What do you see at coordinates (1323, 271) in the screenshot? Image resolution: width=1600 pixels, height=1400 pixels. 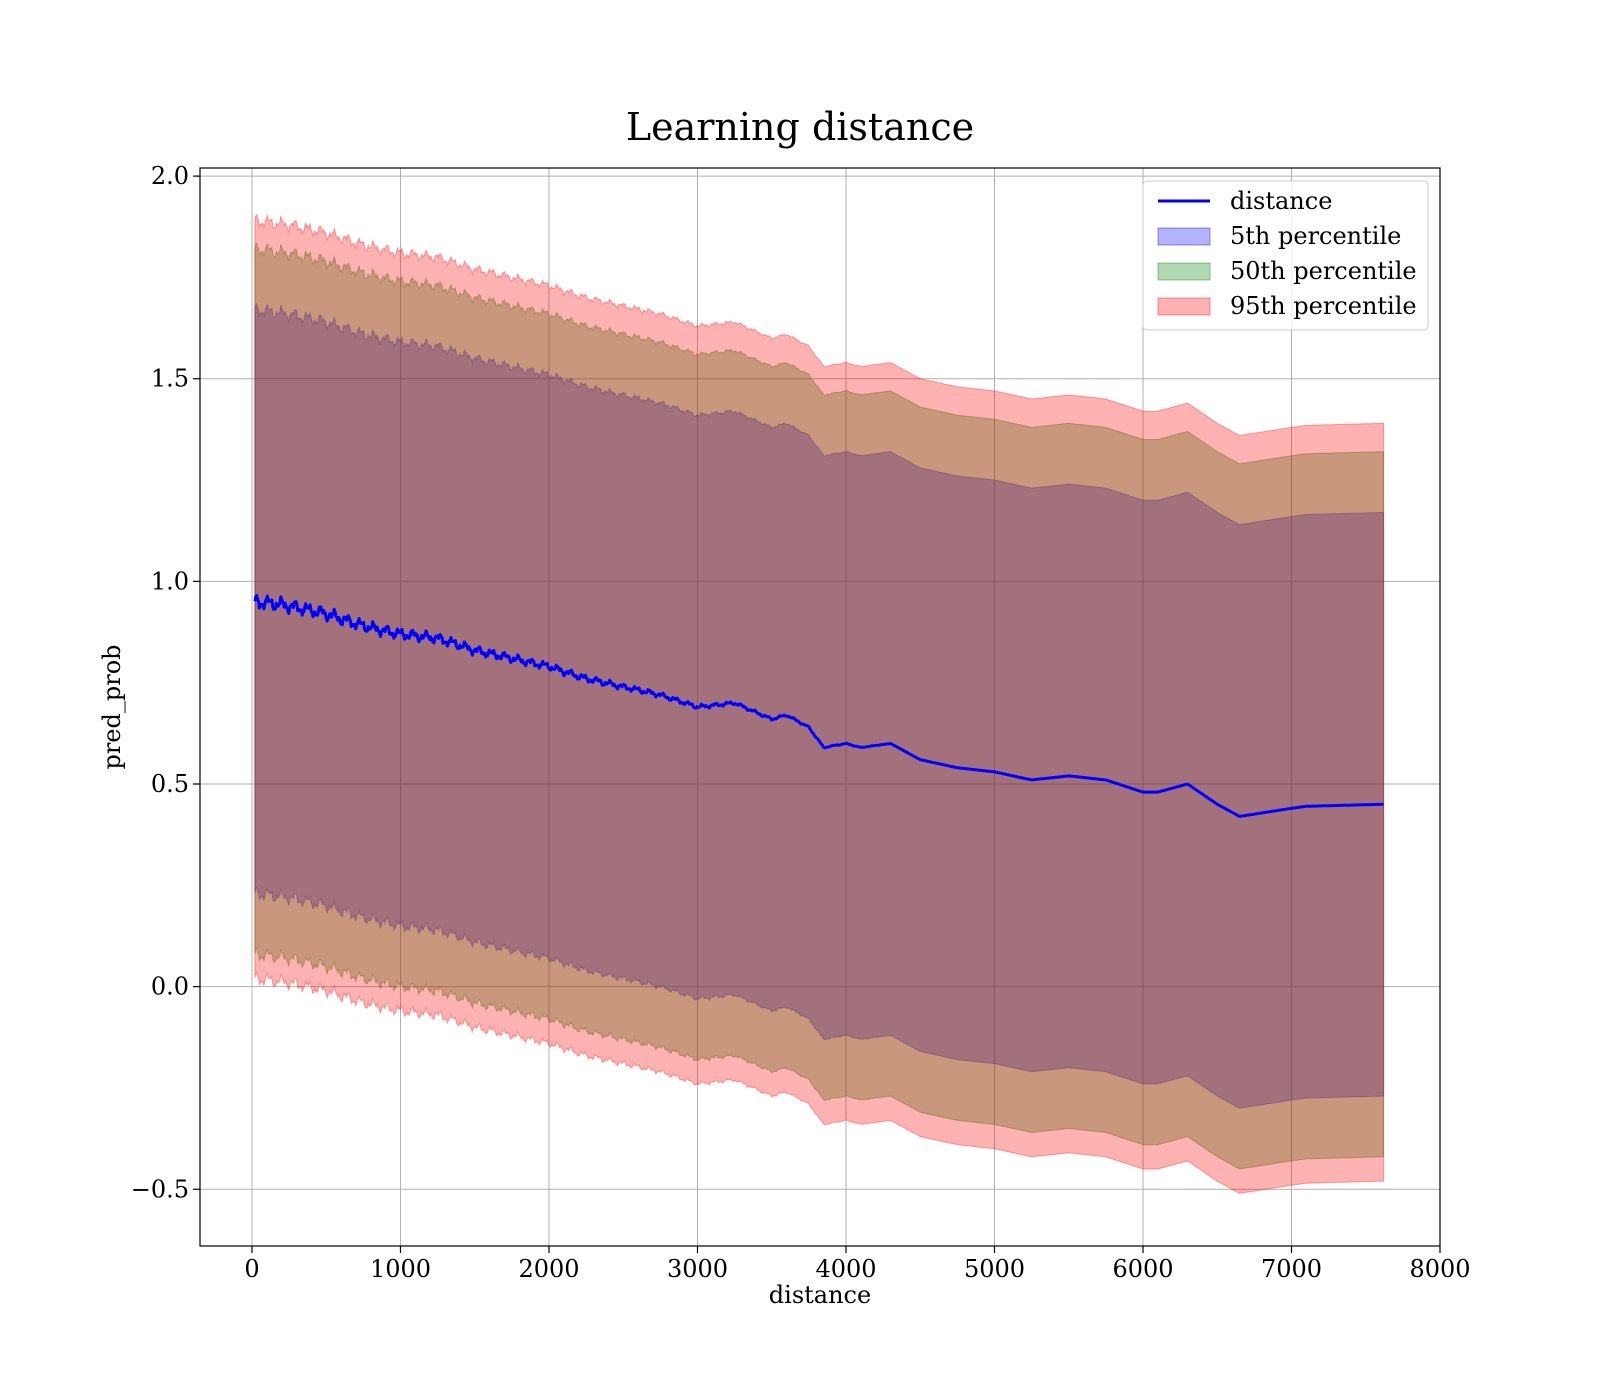 I see `legend-label: 50th percentile` at bounding box center [1323, 271].